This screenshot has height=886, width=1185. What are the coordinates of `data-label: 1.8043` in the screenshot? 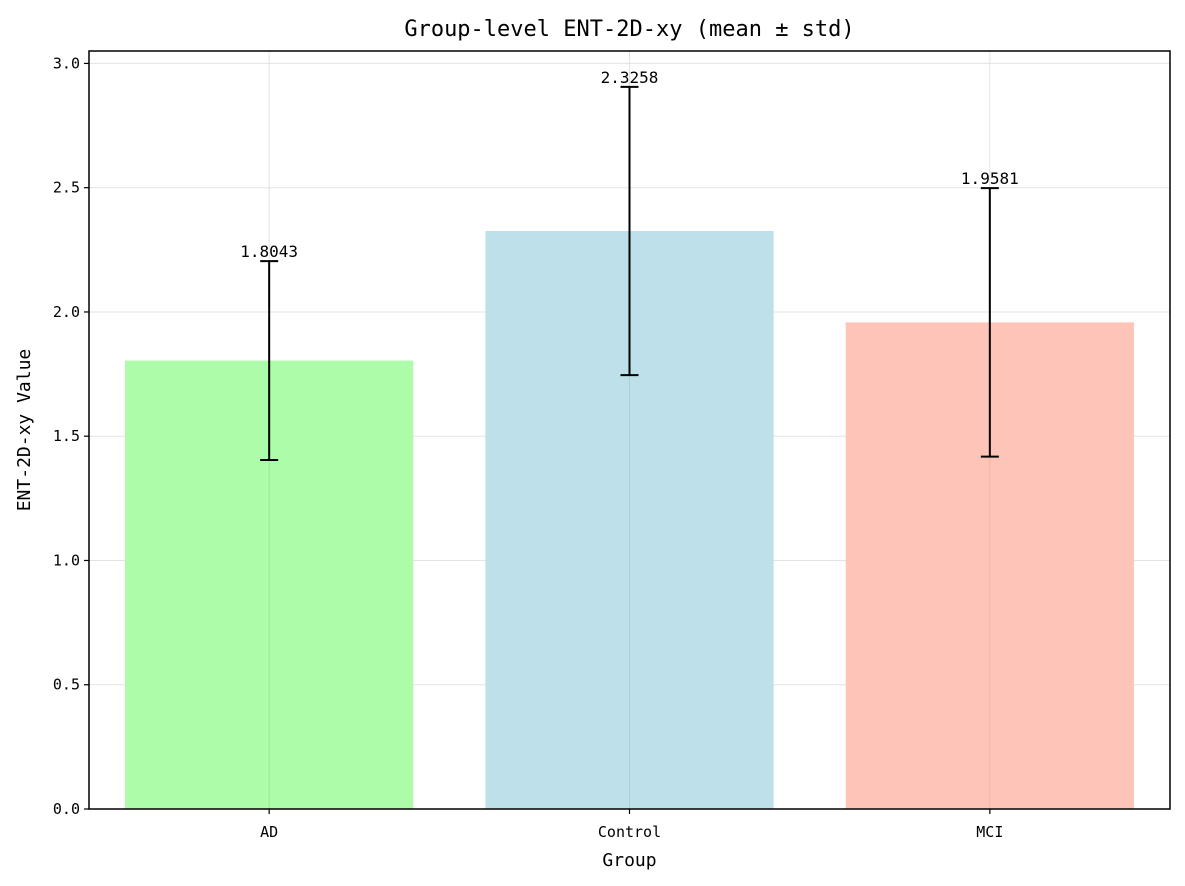 It's located at (269, 251).